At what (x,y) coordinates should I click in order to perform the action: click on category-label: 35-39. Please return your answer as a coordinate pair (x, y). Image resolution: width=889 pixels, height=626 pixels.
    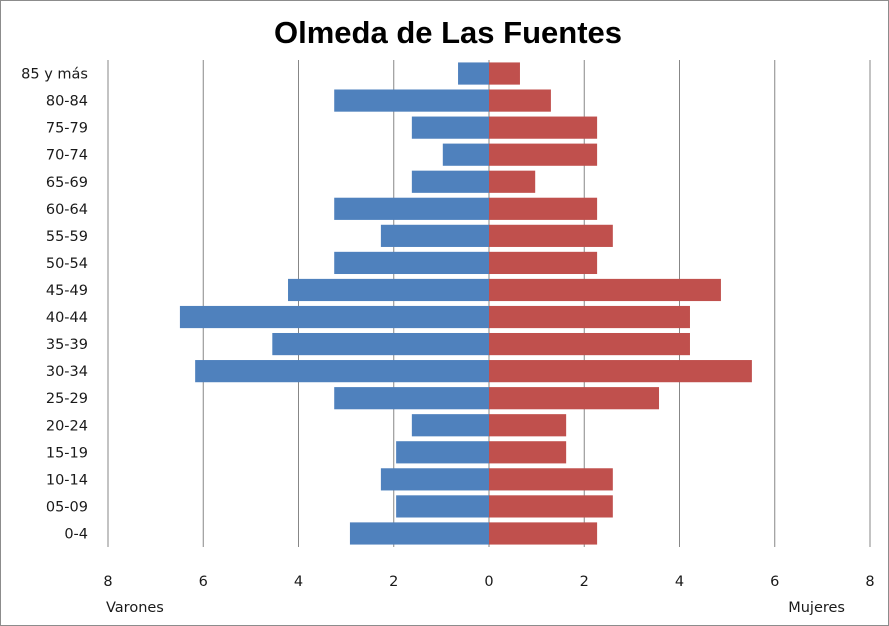
    Looking at the image, I should click on (67, 345).